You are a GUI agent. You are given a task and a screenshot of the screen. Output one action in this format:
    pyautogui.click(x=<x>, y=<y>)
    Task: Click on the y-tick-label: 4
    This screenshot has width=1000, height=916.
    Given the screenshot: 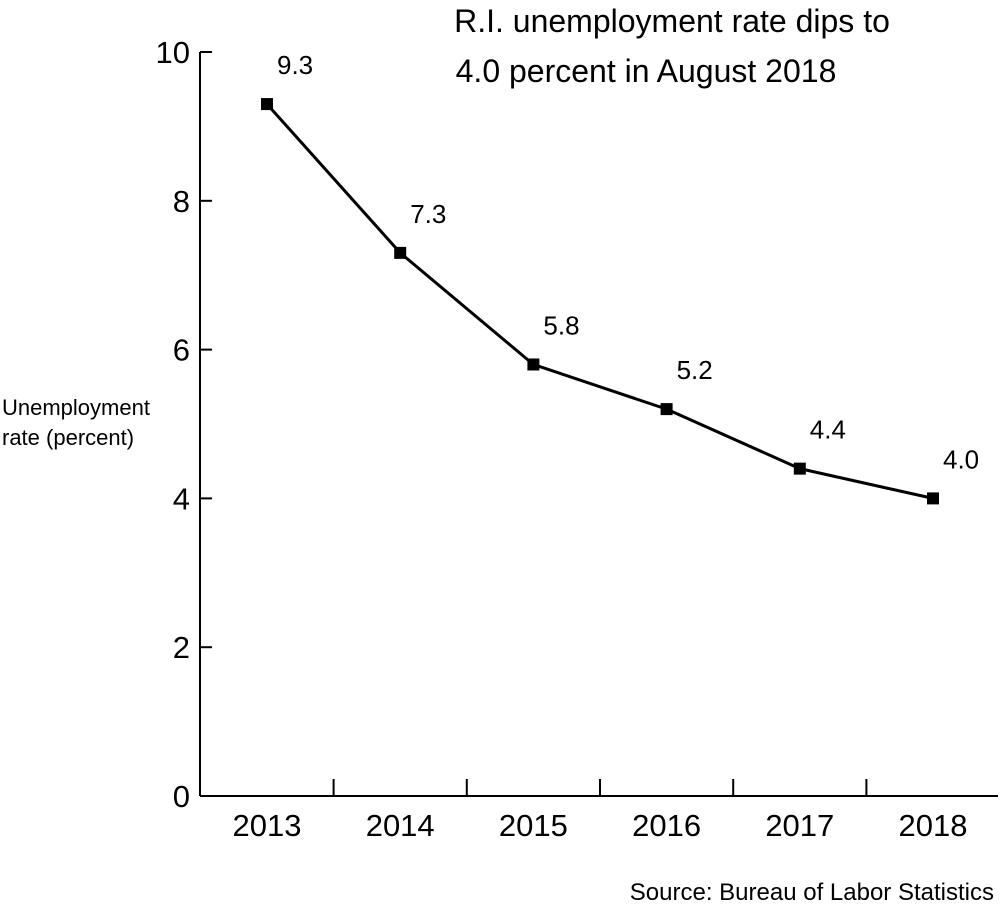 What is the action you would take?
    pyautogui.click(x=181, y=498)
    